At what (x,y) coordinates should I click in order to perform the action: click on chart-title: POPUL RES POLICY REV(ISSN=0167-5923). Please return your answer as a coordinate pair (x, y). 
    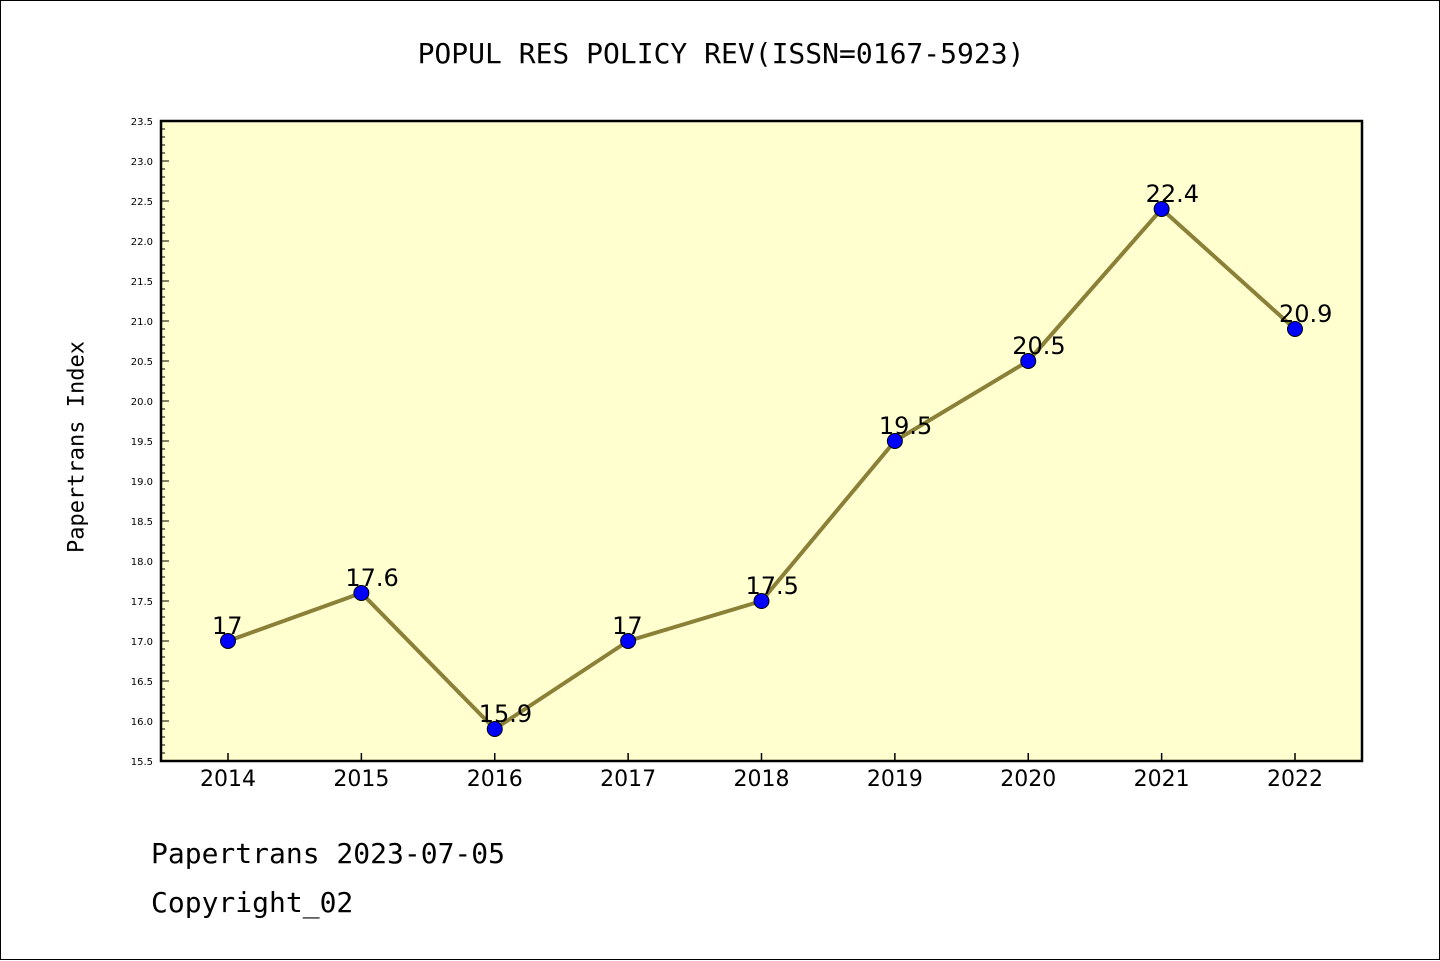
    Looking at the image, I should click on (721, 53).